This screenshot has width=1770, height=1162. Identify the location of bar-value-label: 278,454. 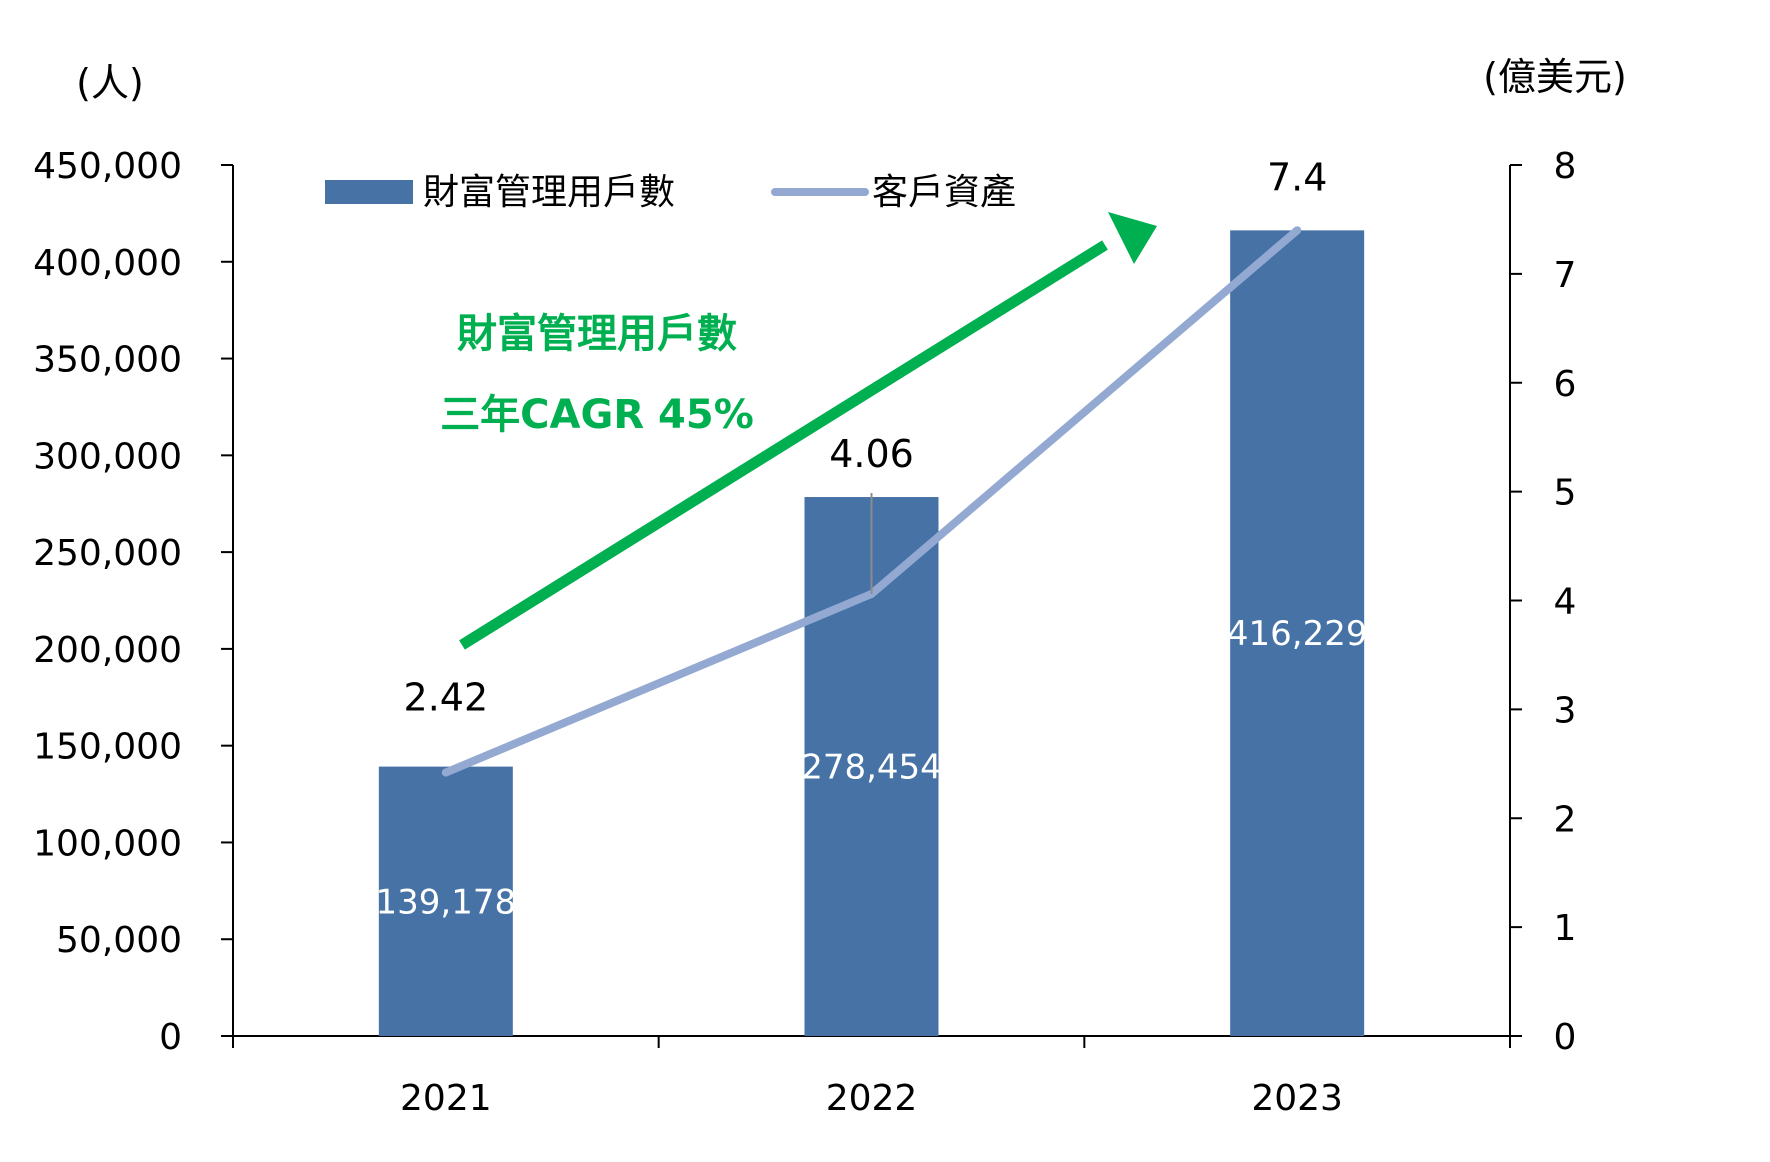
(871, 768).